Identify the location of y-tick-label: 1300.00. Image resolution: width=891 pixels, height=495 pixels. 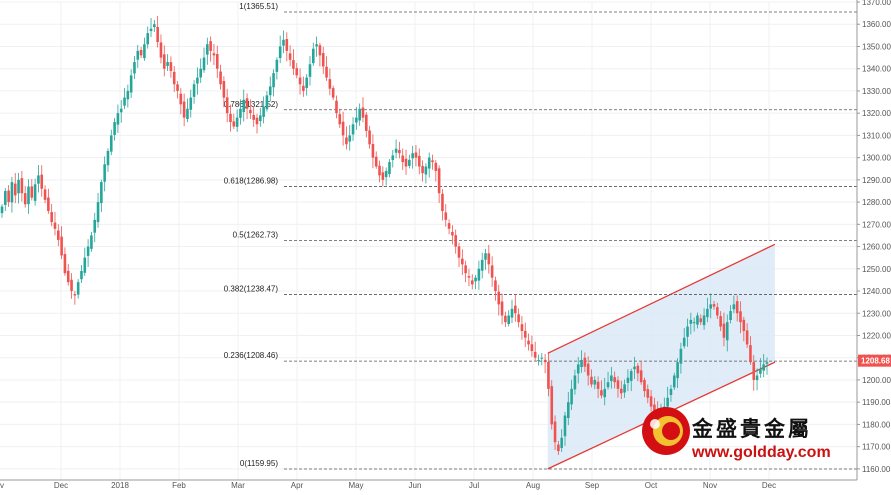
(876, 158).